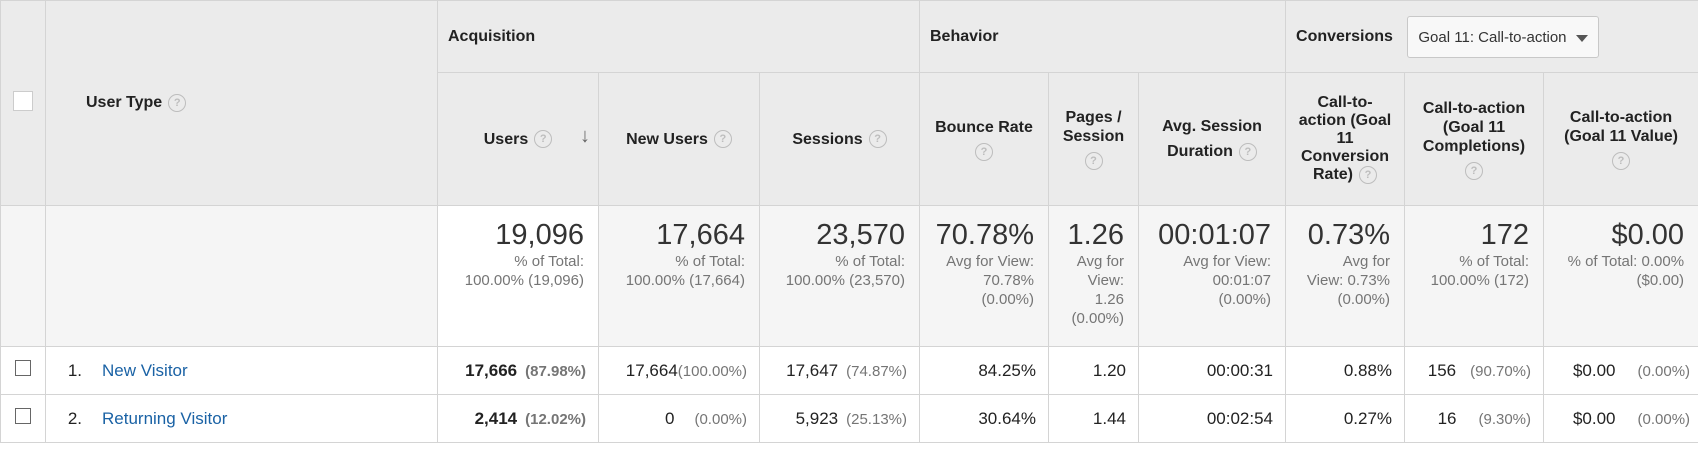 Image resolution: width=1698 pixels, height=451 pixels. Describe the element at coordinates (1212, 276) in the screenshot. I see `total-avg-duration: 00:01:07 Avg for View: 00:01:07 (0.00%)` at that location.